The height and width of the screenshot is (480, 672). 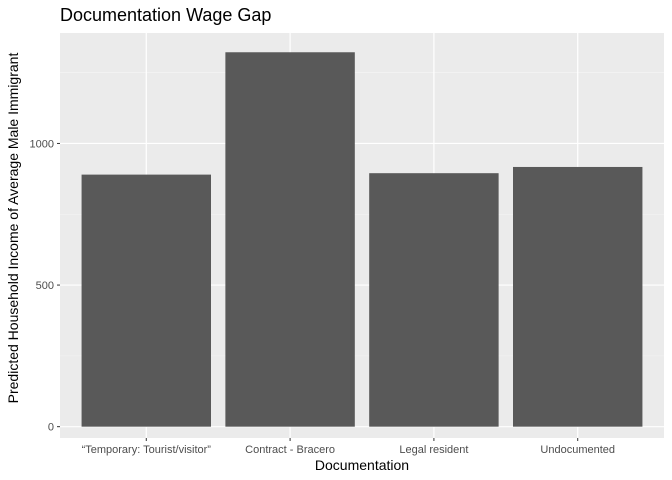 I want to click on x-tick-label: “Temporary: Tourist/visitor”, so click(x=147, y=450).